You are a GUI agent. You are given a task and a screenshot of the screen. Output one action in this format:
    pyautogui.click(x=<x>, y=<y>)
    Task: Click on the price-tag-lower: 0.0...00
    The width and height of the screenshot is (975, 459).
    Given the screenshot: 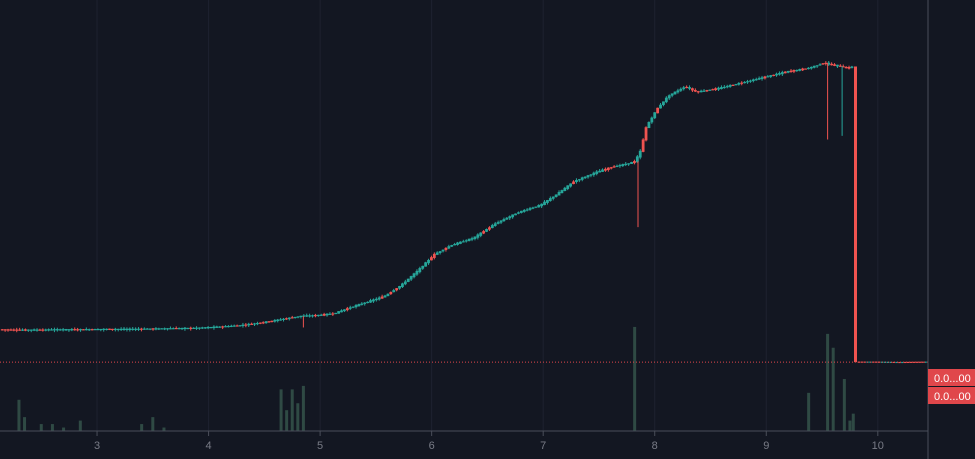 What is the action you would take?
    pyautogui.click(x=951, y=395)
    